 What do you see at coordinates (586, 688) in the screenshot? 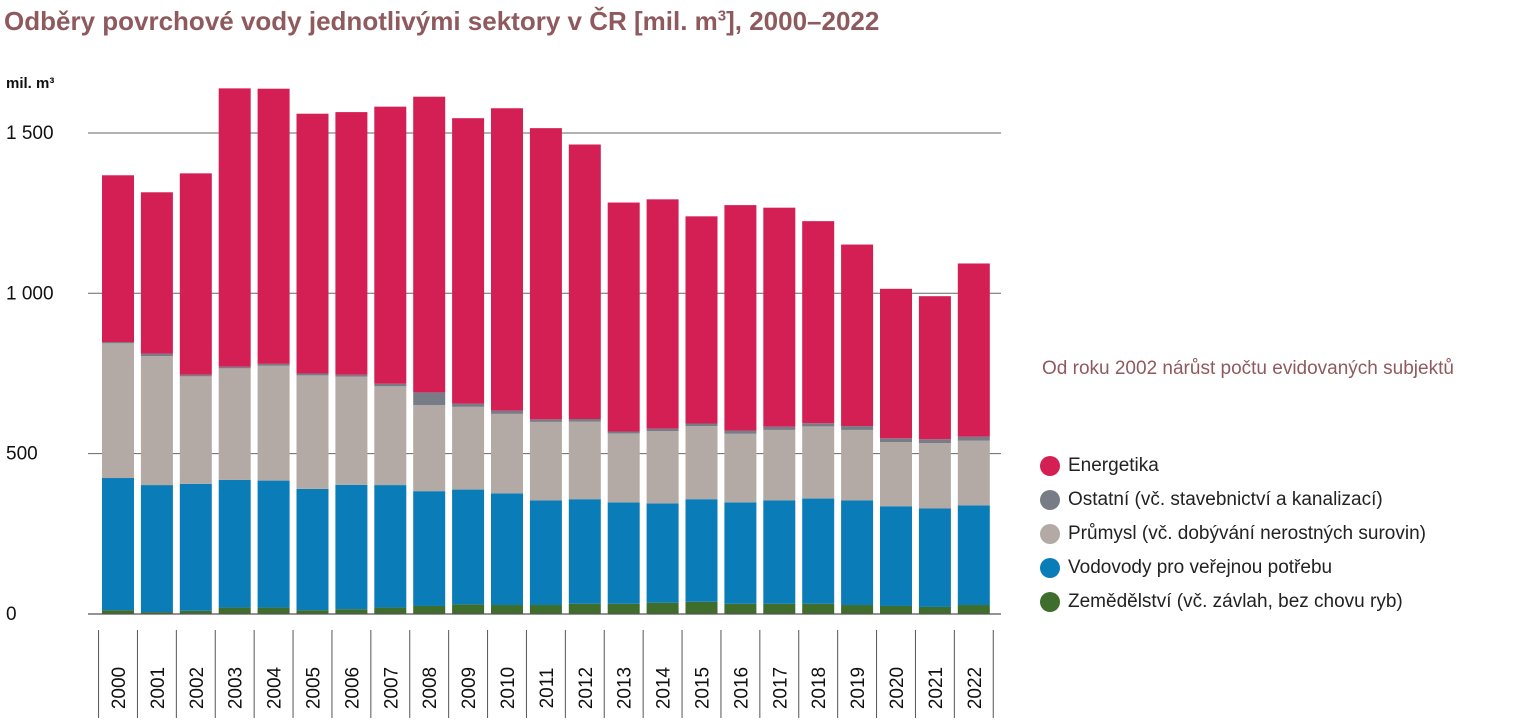
I see `x-tick-label: 2012` at bounding box center [586, 688].